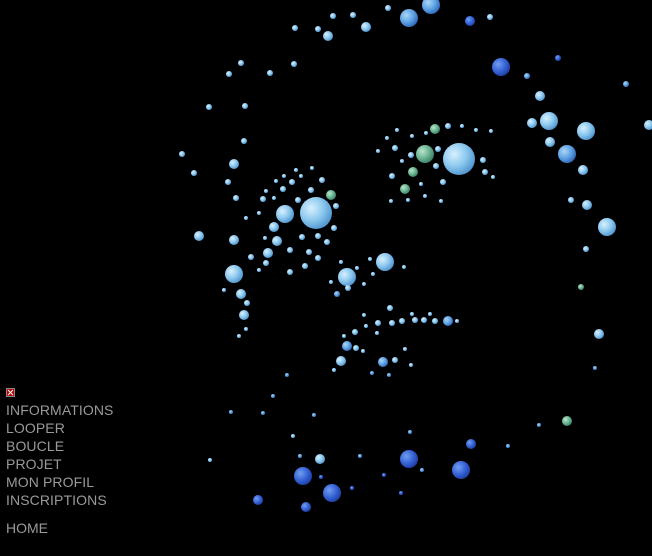  I want to click on menu-item-boucle: BOUCLE, so click(60, 446).